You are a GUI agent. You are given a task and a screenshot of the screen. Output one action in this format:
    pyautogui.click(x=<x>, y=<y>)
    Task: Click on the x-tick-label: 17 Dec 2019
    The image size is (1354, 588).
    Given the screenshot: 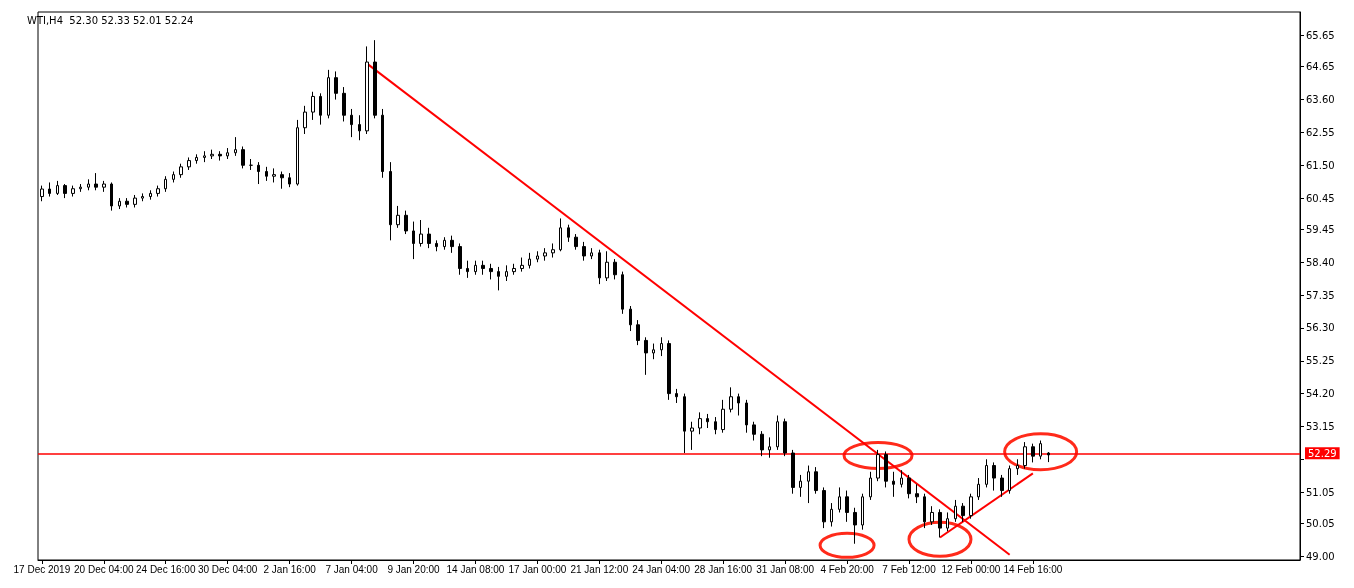 What is the action you would take?
    pyautogui.click(x=42, y=569)
    